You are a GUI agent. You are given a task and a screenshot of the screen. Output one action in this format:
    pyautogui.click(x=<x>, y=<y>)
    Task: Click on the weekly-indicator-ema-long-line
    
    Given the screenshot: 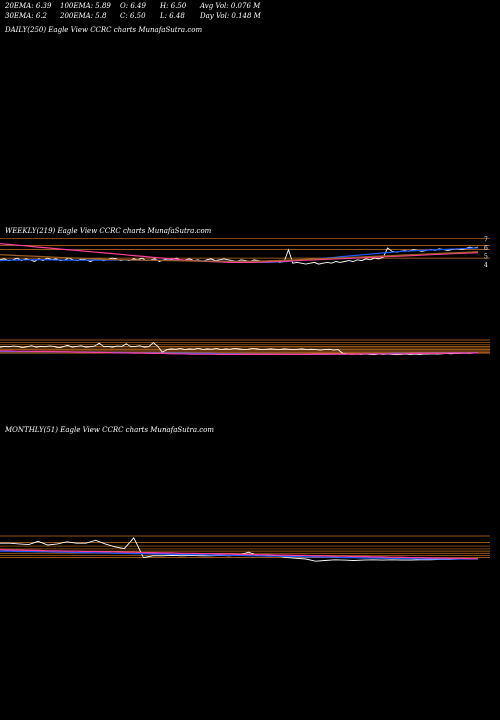 What is the action you would take?
    pyautogui.click(x=239, y=352)
    